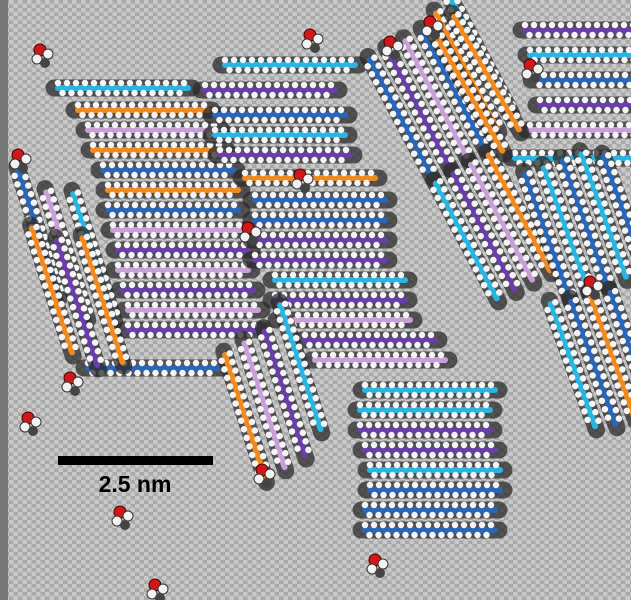 The height and width of the screenshot is (600, 631). Describe the element at coordinates (135, 484) in the screenshot. I see `scale-label: 2.5 nm` at that location.